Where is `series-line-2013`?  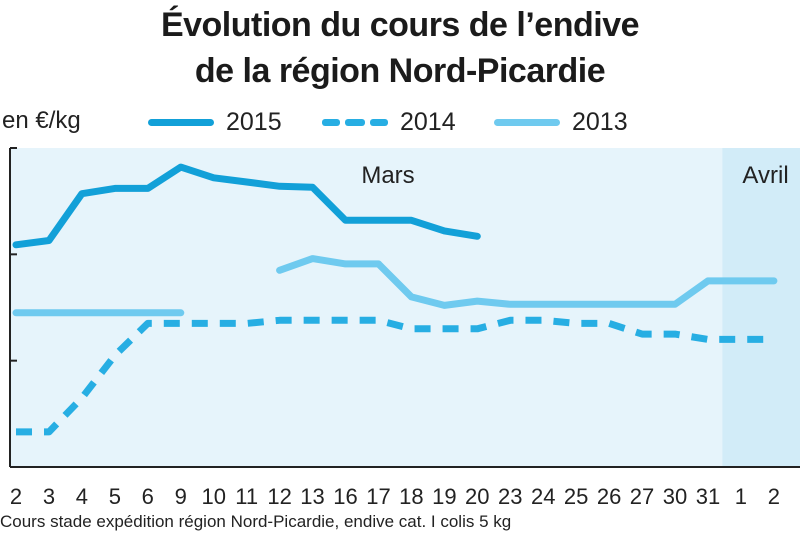 series-line-2013 is located at coordinates (527, 282).